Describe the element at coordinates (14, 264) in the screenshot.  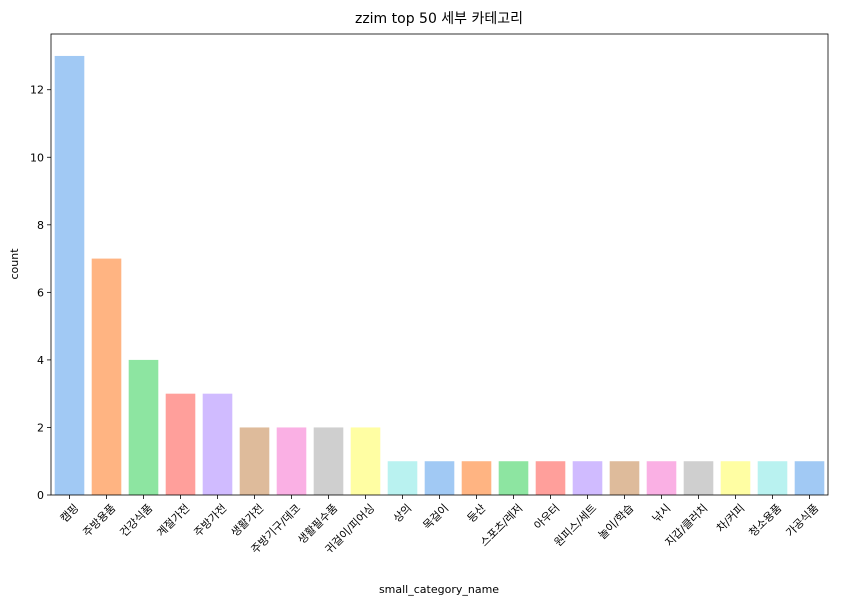
I see `y-axis-label: count` at that location.